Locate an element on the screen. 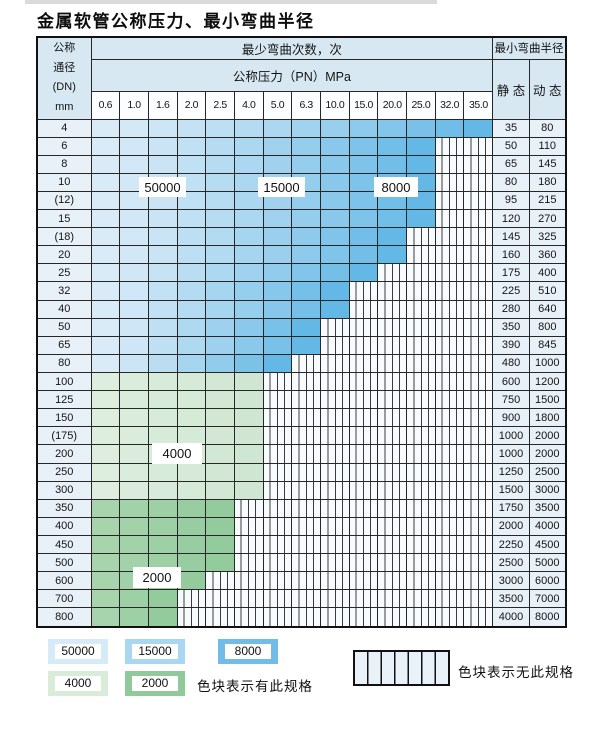 The image size is (600, 743). pressure-column-header: 25.0 is located at coordinates (421, 105).